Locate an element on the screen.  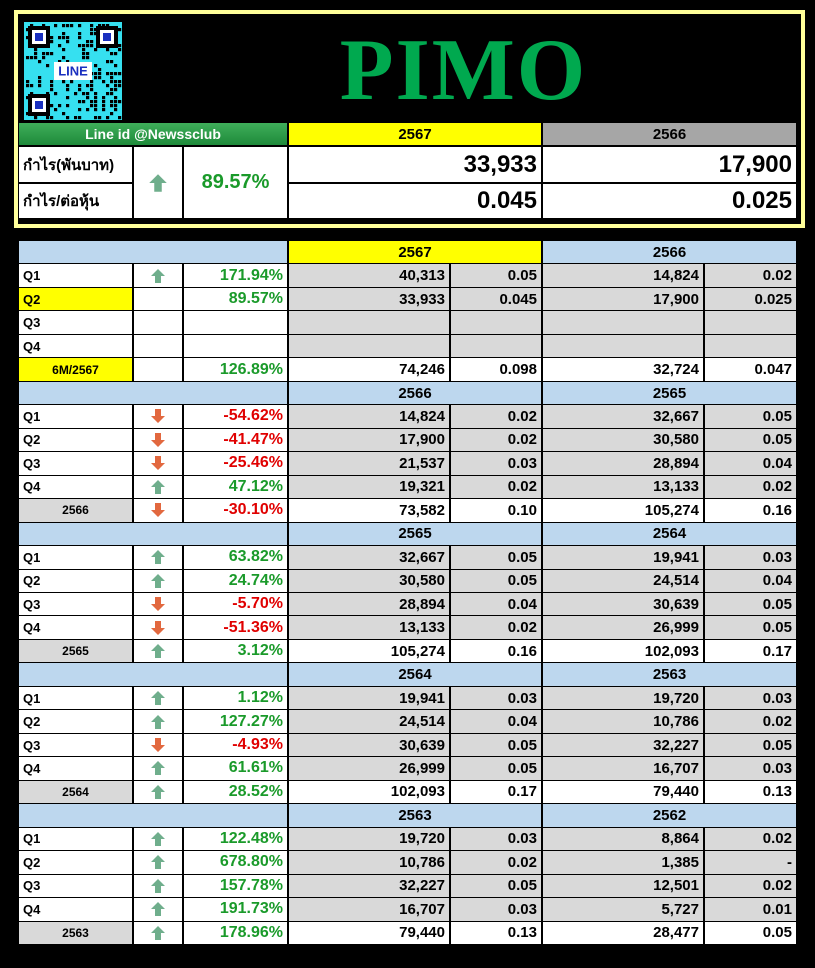
year-header: 2566 is located at coordinates (669, 252).